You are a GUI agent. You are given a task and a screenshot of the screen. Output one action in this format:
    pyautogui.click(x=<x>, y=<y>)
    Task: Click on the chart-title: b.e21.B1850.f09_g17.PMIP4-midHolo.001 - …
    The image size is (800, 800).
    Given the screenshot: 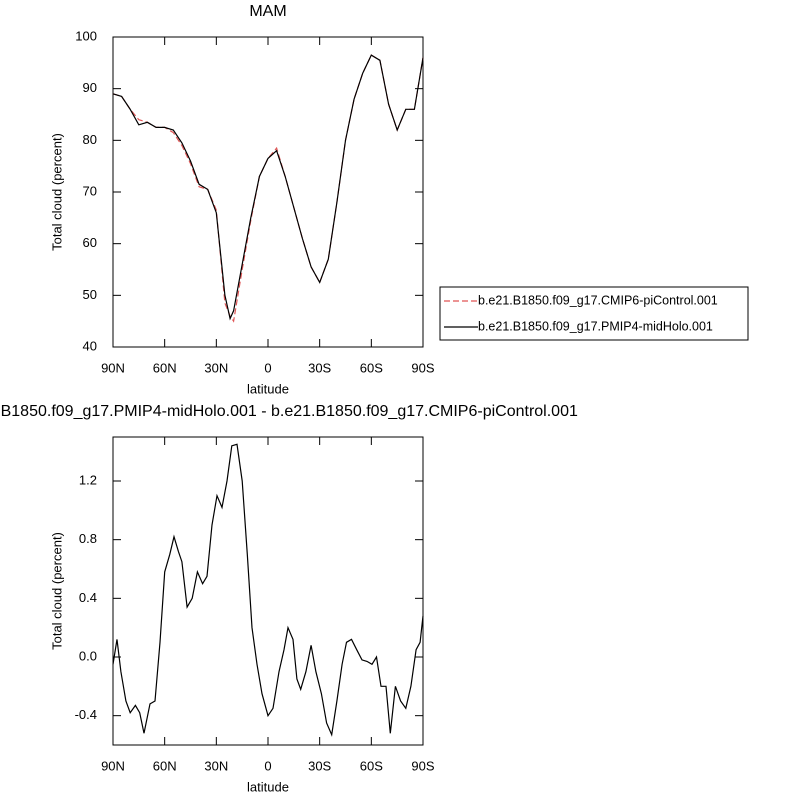 What is the action you would take?
    pyautogui.click(x=289, y=411)
    